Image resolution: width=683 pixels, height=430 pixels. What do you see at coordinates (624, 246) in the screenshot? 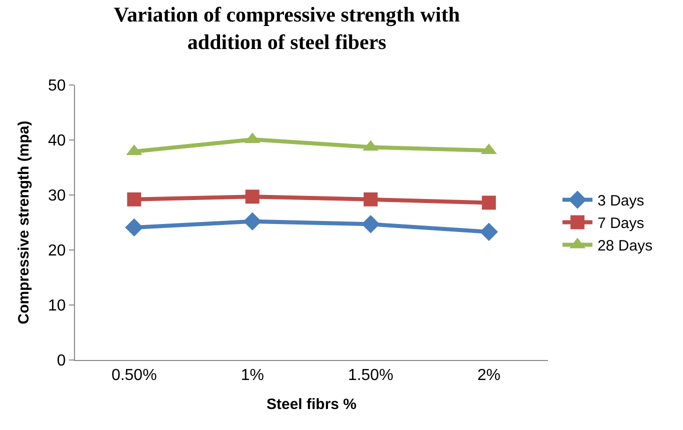
I see `legend-label: 28 Days` at bounding box center [624, 246].